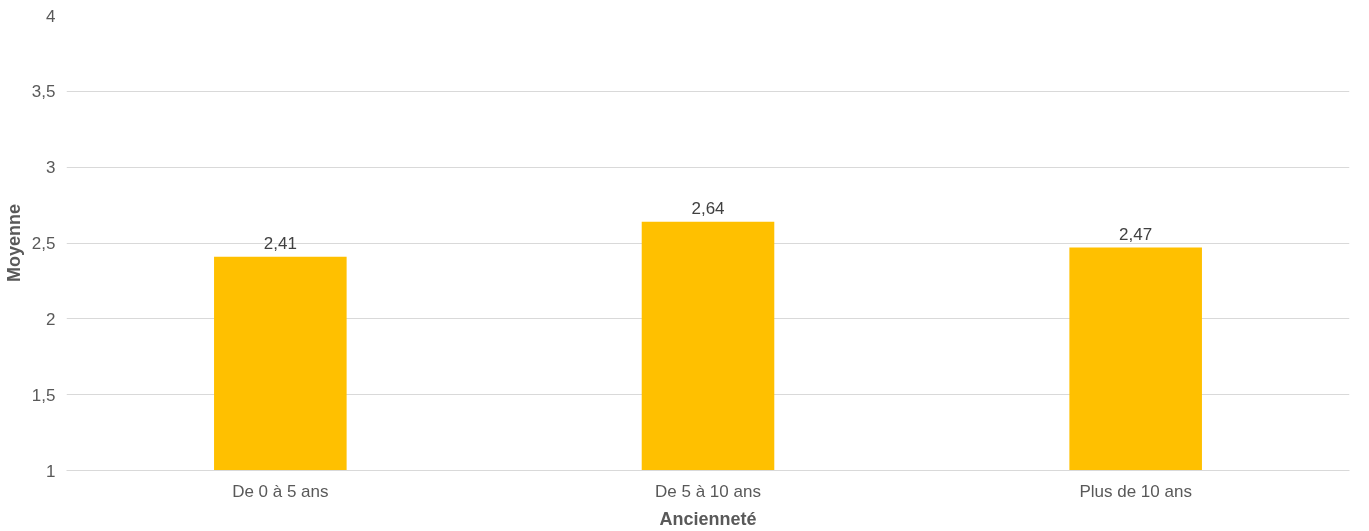 Image resolution: width=1369 pixels, height=531 pixels. I want to click on y-tick-label: 1,5, so click(43, 395).